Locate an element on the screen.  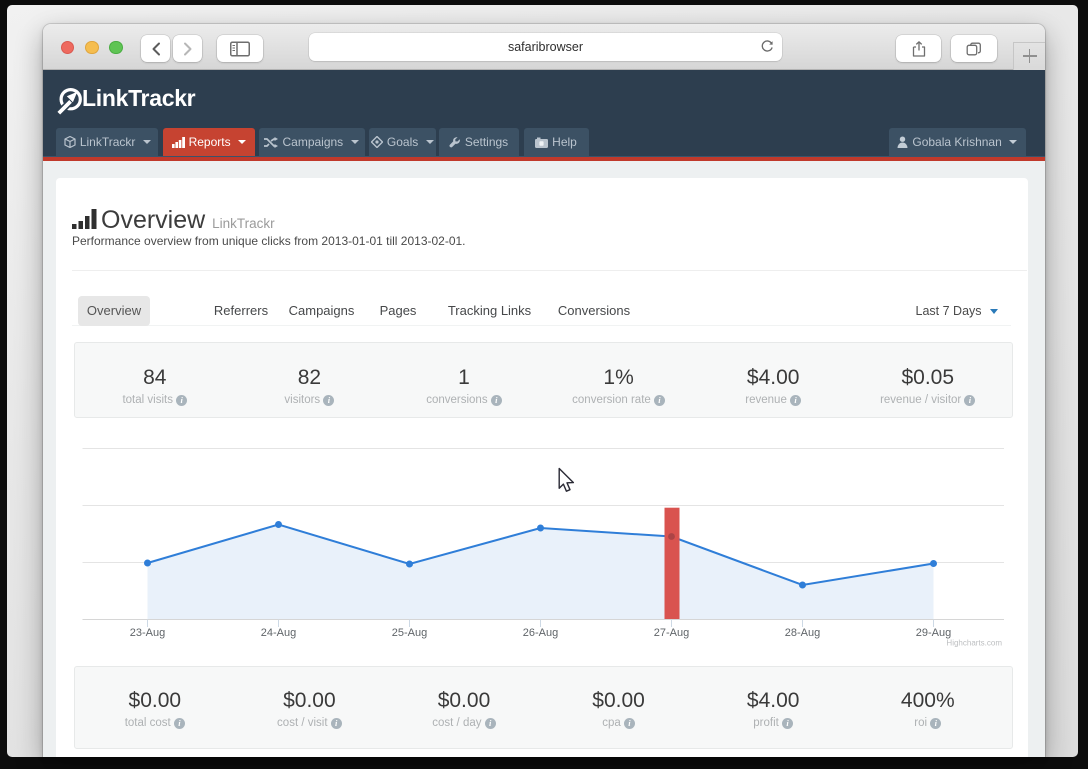
svg-text: 26-Aug is located at coordinates (540, 633).